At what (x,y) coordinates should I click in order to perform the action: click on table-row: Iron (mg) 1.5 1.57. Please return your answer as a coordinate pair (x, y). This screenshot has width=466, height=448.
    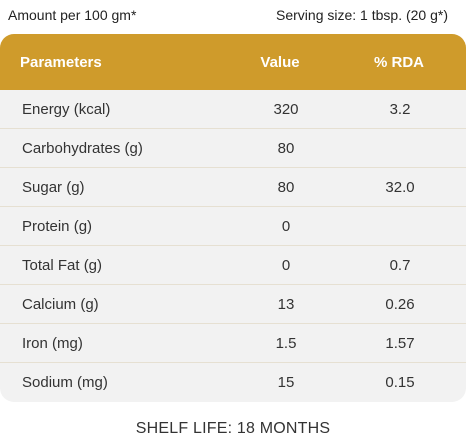
    Looking at the image, I should click on (233, 343).